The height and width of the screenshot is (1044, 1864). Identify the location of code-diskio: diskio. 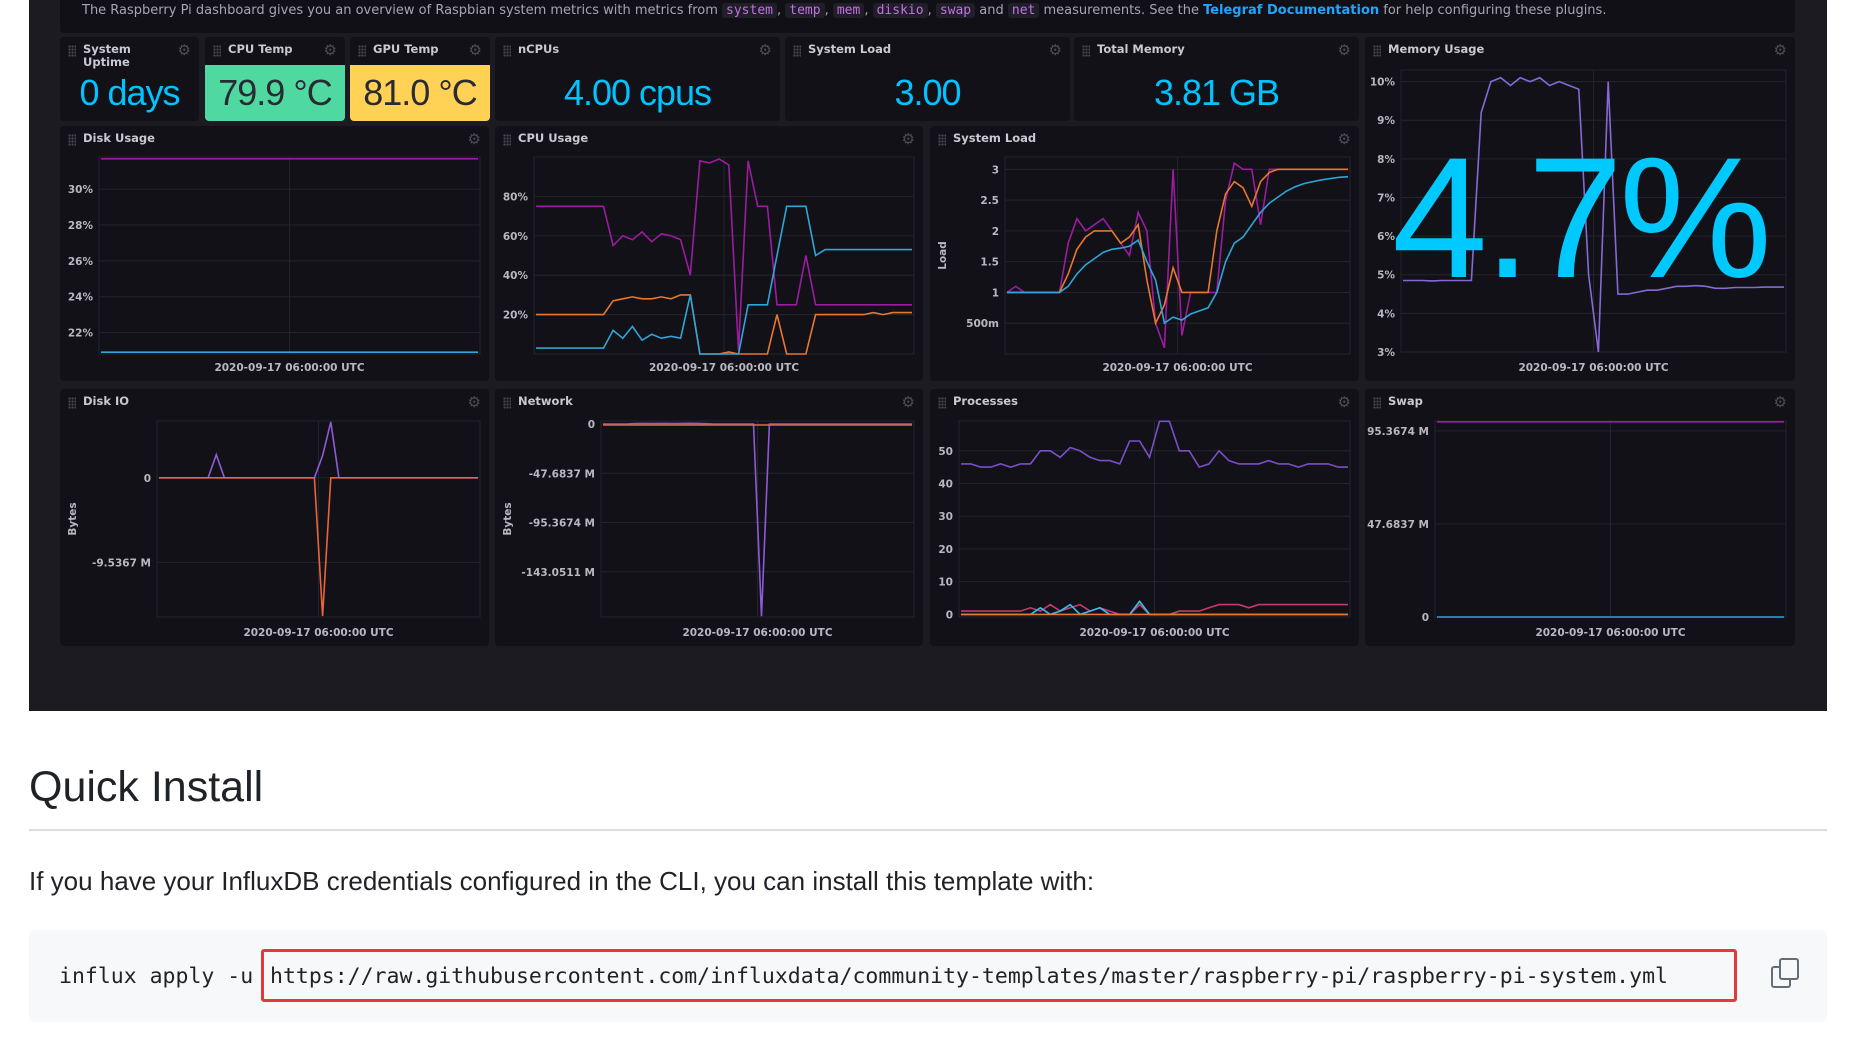
(900, 10).